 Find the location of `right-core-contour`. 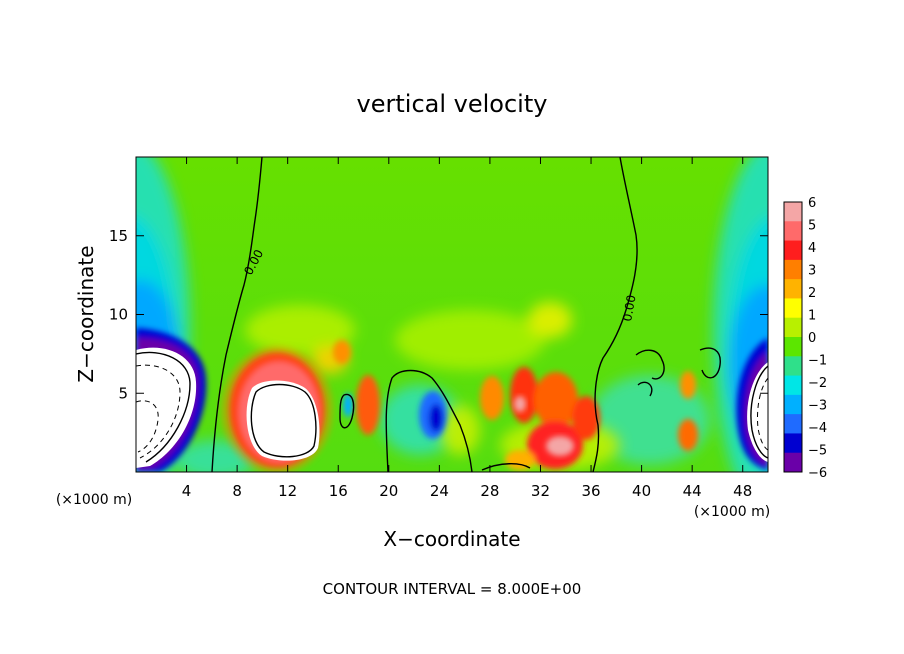

right-core-contour is located at coordinates (759, 412).